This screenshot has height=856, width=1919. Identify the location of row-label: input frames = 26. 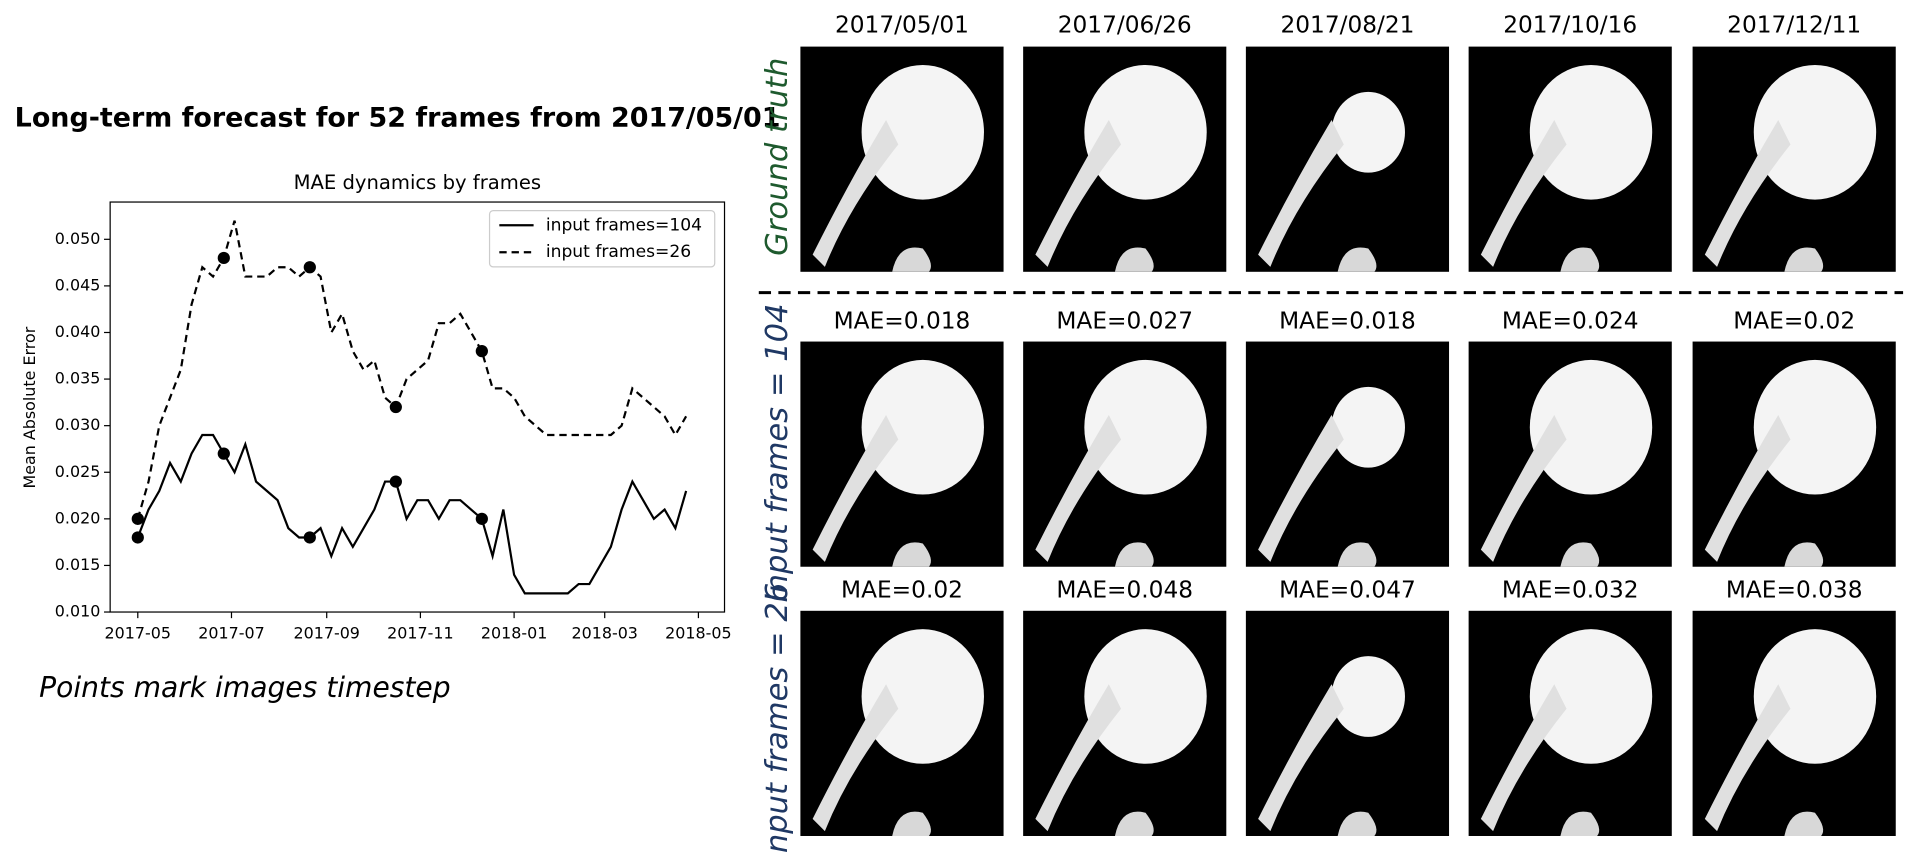
(777, 717).